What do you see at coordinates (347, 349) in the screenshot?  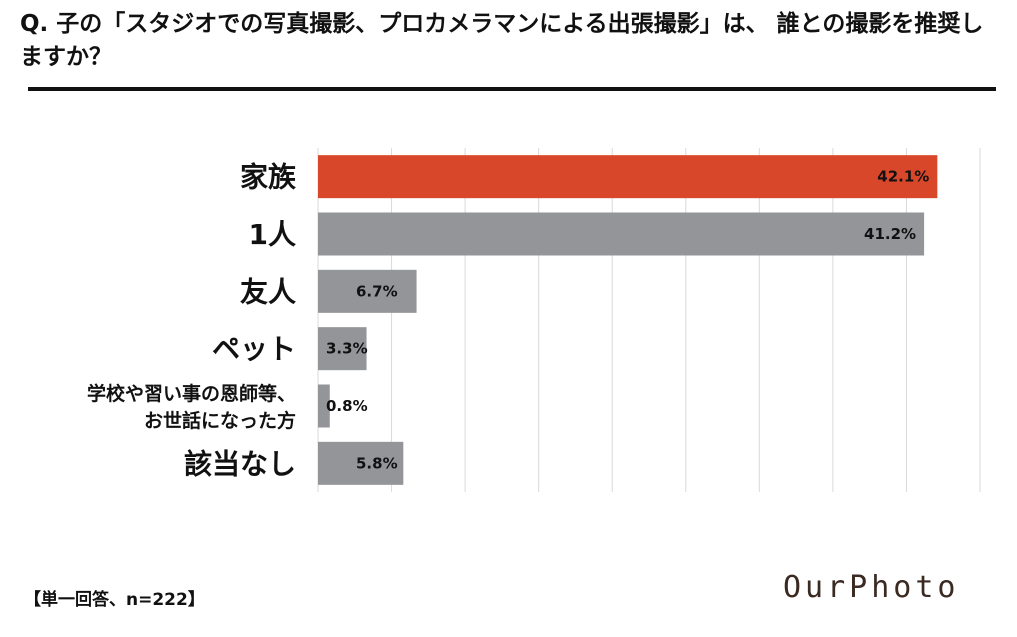 I see `value-label-3: 3.3%` at bounding box center [347, 349].